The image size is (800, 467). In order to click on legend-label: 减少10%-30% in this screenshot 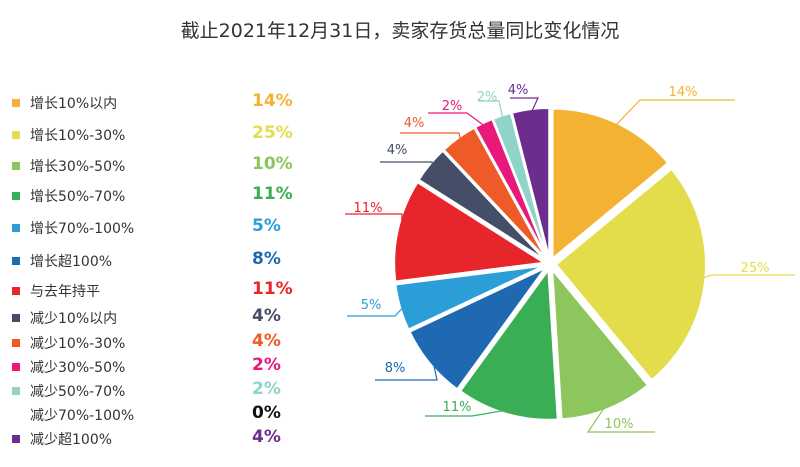, I will do `click(78, 344)`.